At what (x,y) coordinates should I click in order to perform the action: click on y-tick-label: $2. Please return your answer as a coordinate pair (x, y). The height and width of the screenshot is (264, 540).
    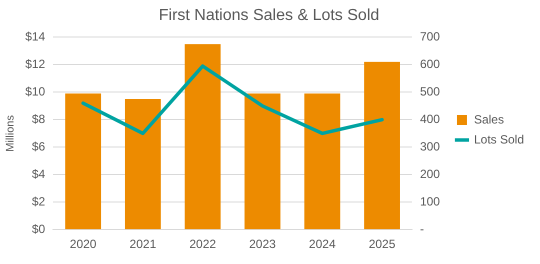
    Looking at the image, I should click on (39, 201).